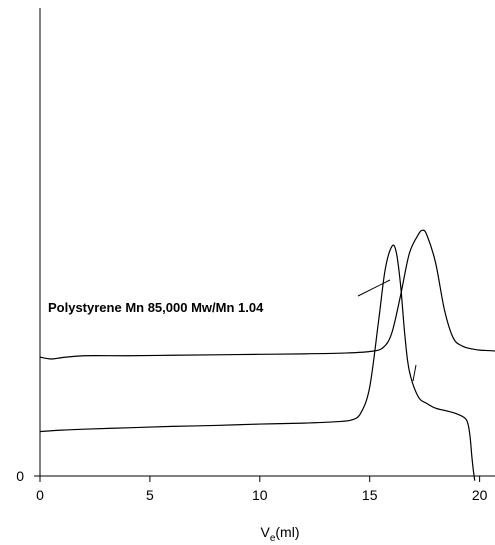 The height and width of the screenshot is (545, 495). Describe the element at coordinates (156, 307) in the screenshot. I see `annotation-text: Polystyrene Mn 85,000 Mw/Mn 1.04` at that location.